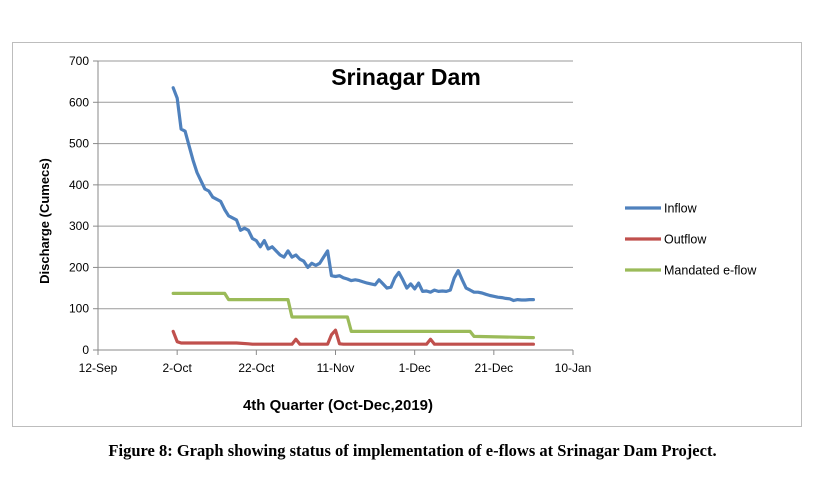  I want to click on series-line-outflow, so click(353, 337).